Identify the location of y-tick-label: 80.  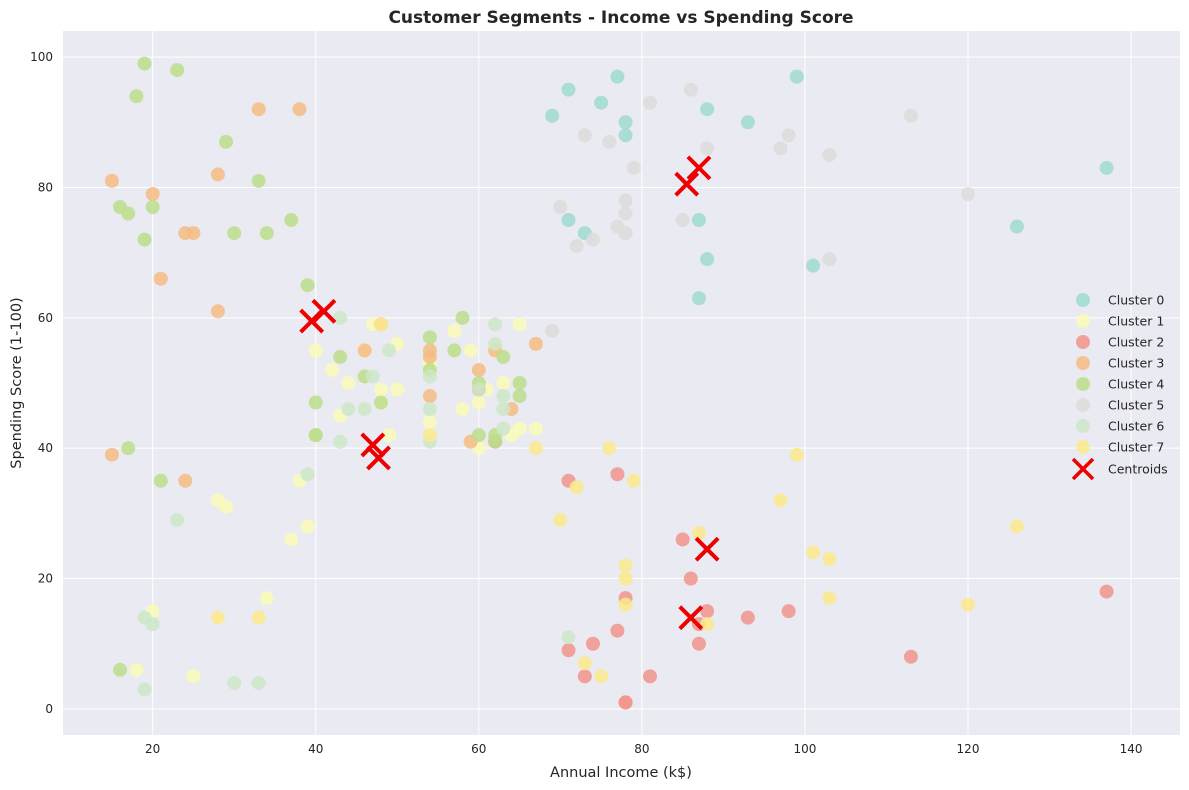
(45, 187).